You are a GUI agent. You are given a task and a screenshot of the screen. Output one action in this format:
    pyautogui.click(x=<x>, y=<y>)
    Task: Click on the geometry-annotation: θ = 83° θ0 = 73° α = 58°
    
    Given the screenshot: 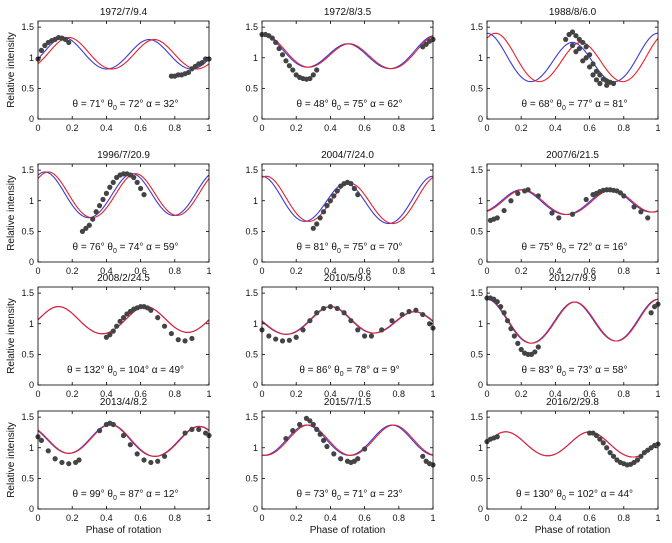 What is the action you would take?
    pyautogui.click(x=575, y=371)
    